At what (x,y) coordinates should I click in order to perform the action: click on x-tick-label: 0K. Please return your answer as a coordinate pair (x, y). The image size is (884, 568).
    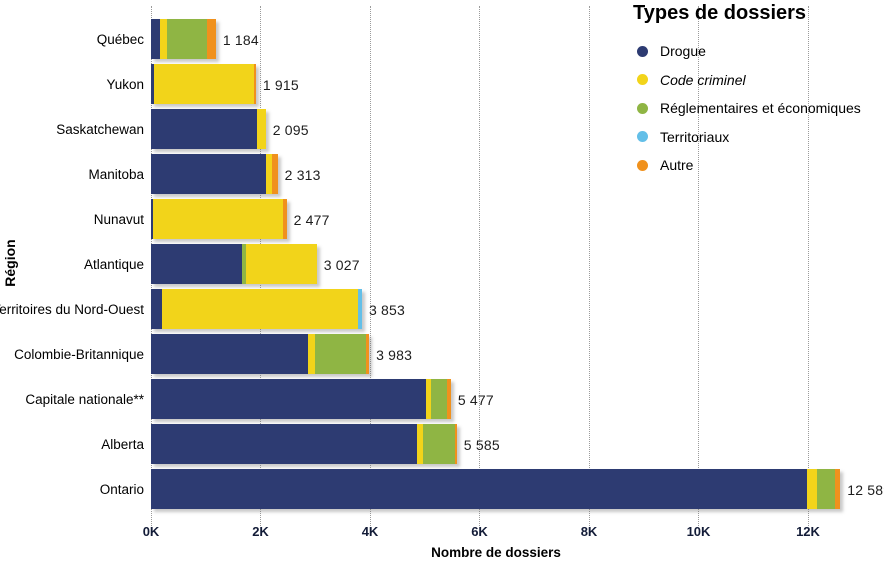
    Looking at the image, I should click on (151, 531).